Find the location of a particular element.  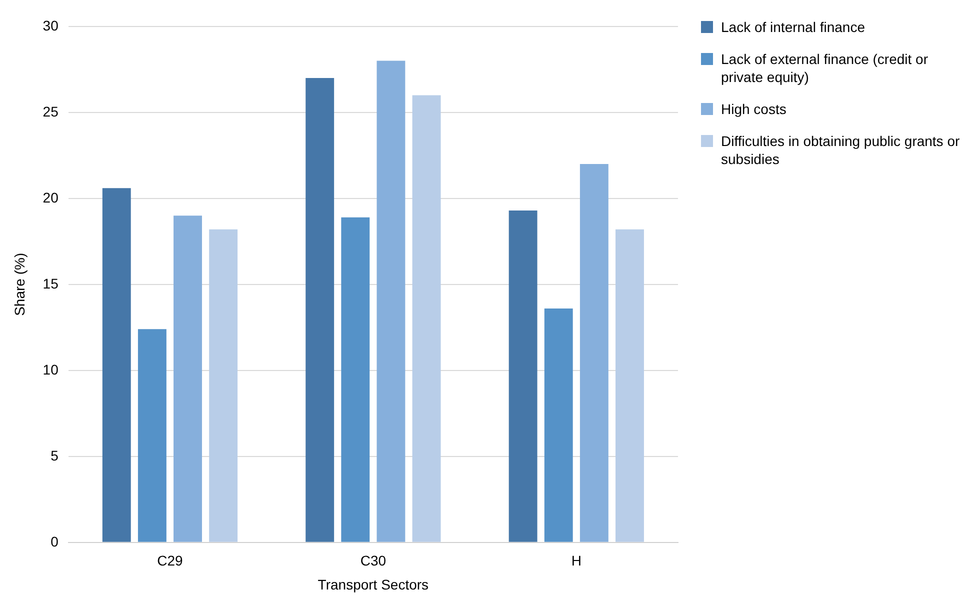

y-tick-label: 10 is located at coordinates (50, 369).